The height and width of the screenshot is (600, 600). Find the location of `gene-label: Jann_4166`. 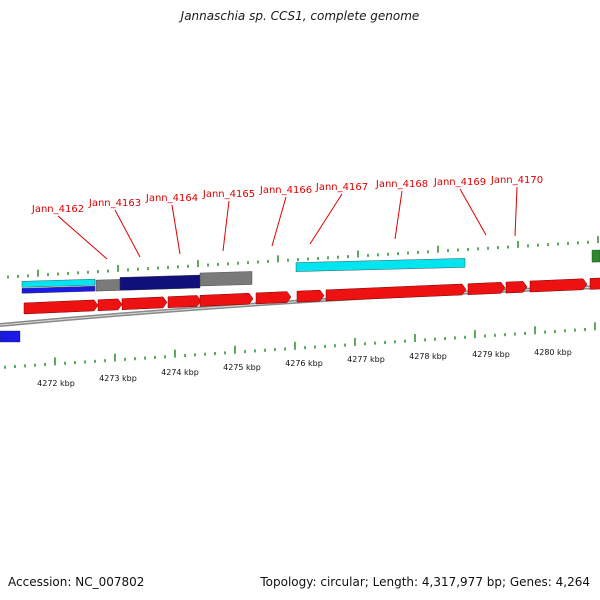

gene-label: Jann_4166 is located at coordinates (285, 190).